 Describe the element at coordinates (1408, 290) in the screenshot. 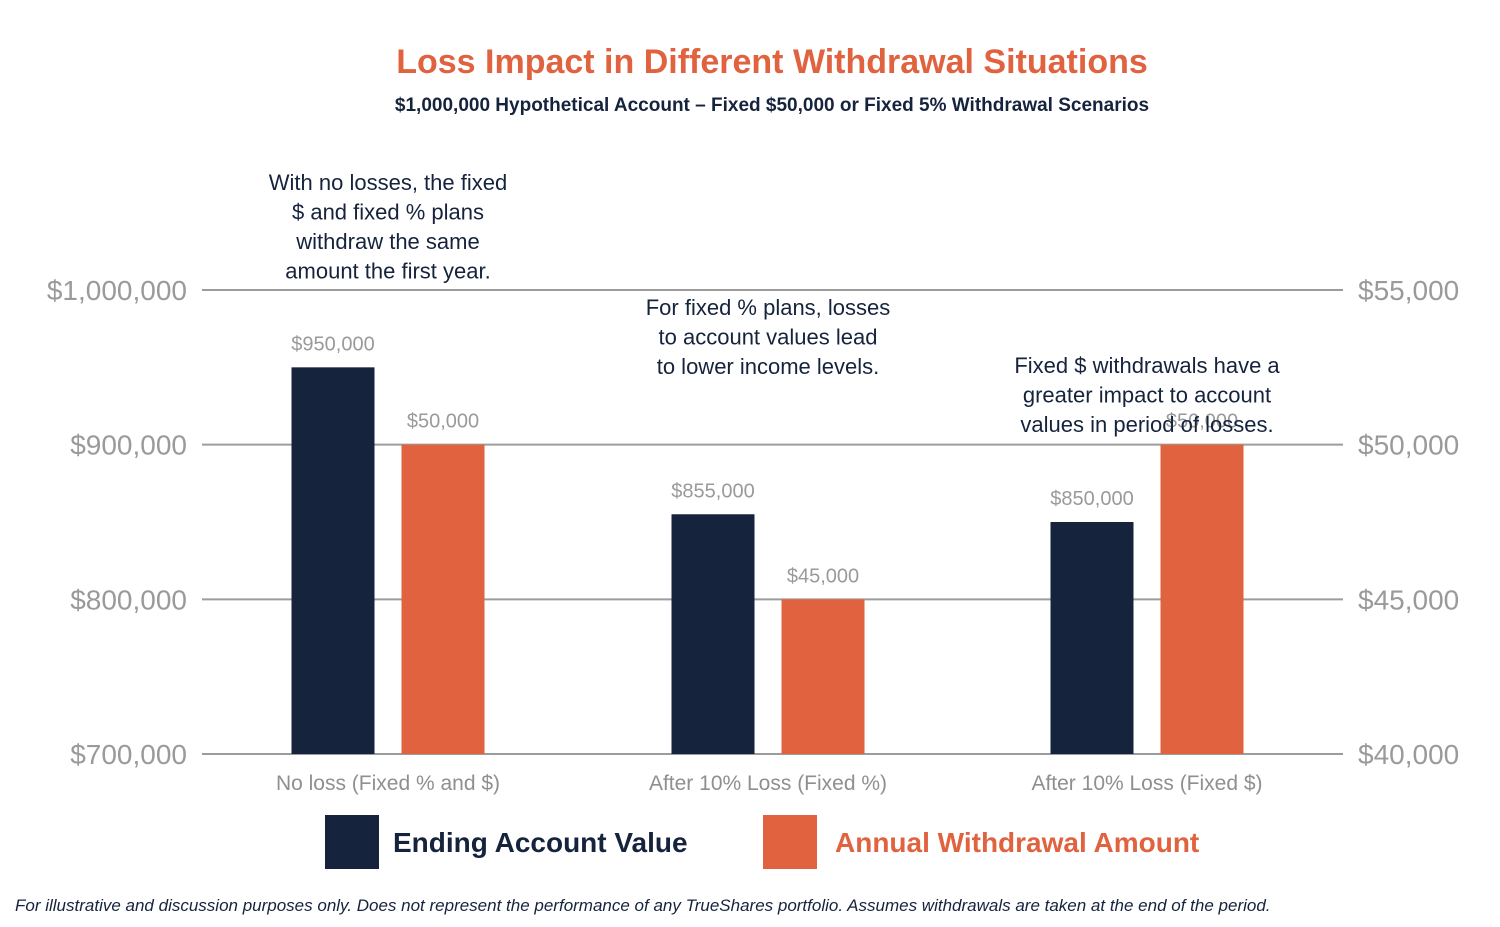

I see `right-axis-tick-label: $55,000` at that location.